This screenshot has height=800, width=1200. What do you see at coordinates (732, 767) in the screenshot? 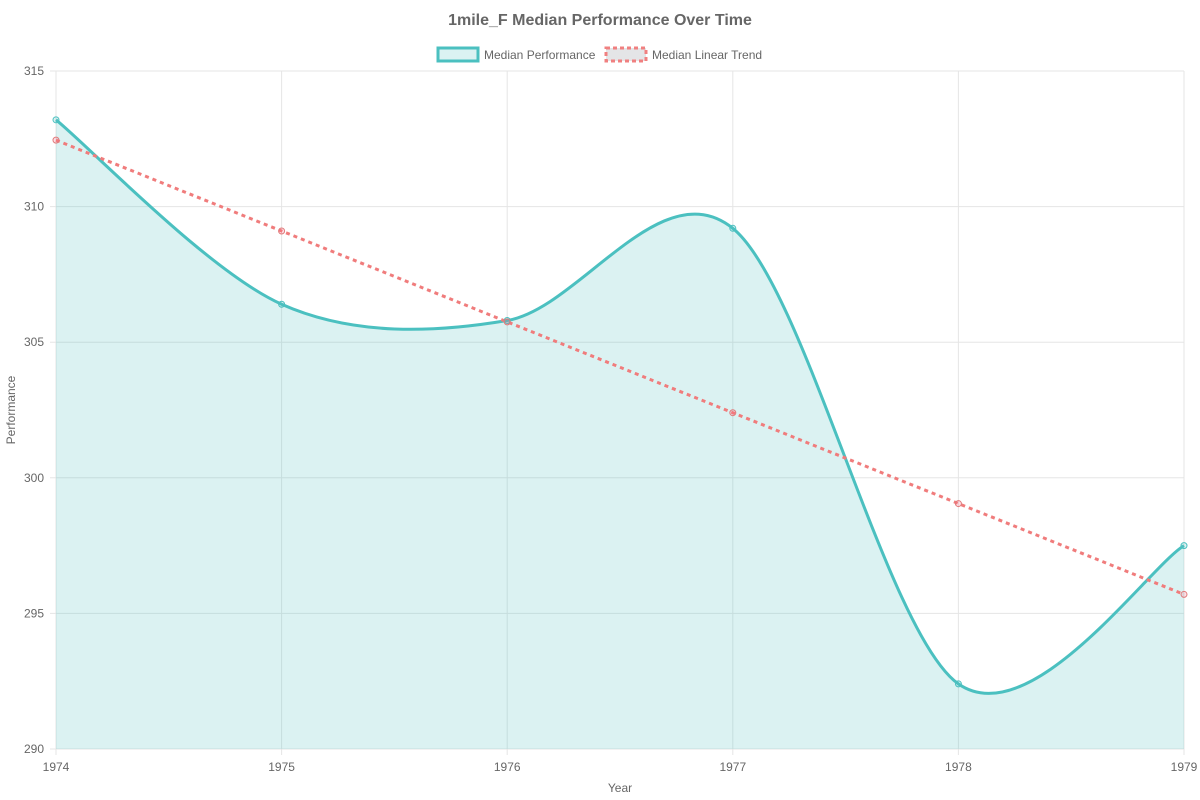
I see `x-tick-label: 1977` at bounding box center [732, 767].